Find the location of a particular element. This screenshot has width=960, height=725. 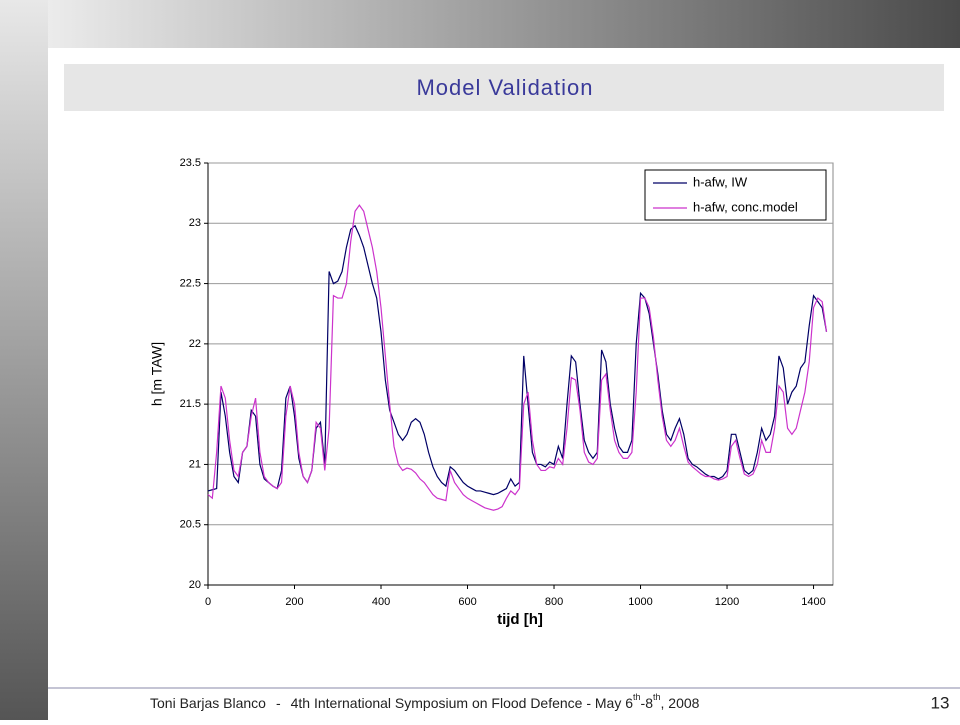

legend-label: h-afw, IW is located at coordinates (720, 181).